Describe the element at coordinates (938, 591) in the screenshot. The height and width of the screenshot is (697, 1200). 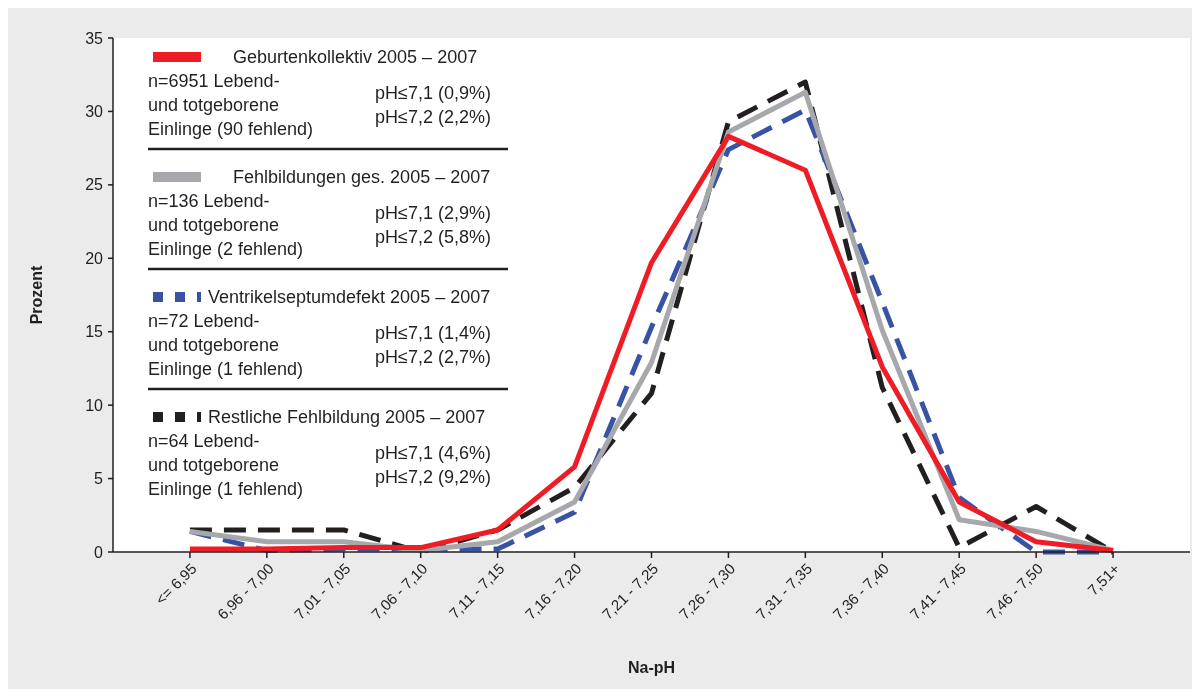
I see `x-tick-label: 7,41 - 7,45` at that location.